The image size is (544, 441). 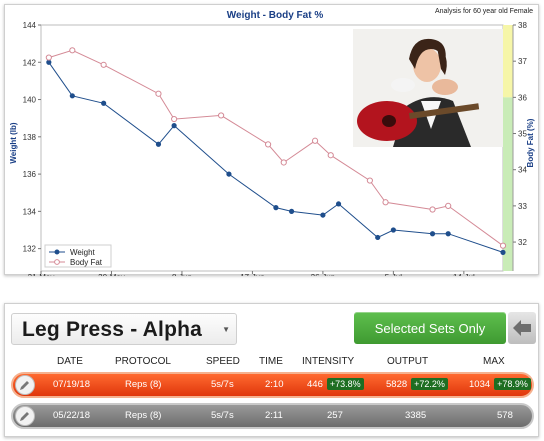 I want to click on header-protocol: PROTOCOL, so click(x=143, y=361).